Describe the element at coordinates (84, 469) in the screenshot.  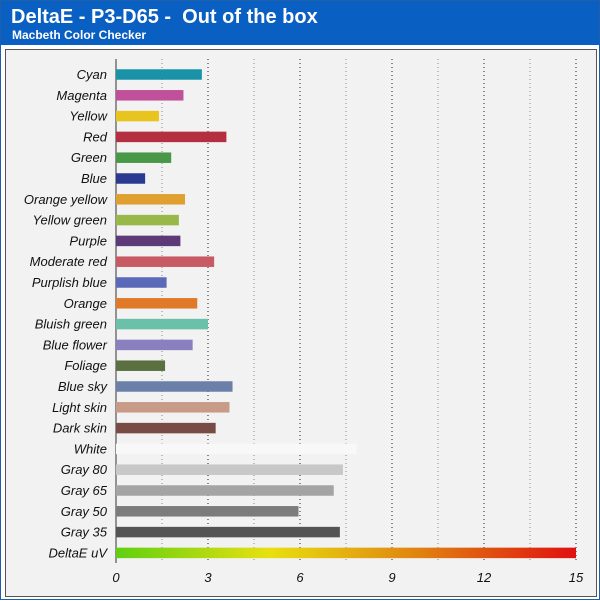
I see `category-label: Gray 80` at that location.